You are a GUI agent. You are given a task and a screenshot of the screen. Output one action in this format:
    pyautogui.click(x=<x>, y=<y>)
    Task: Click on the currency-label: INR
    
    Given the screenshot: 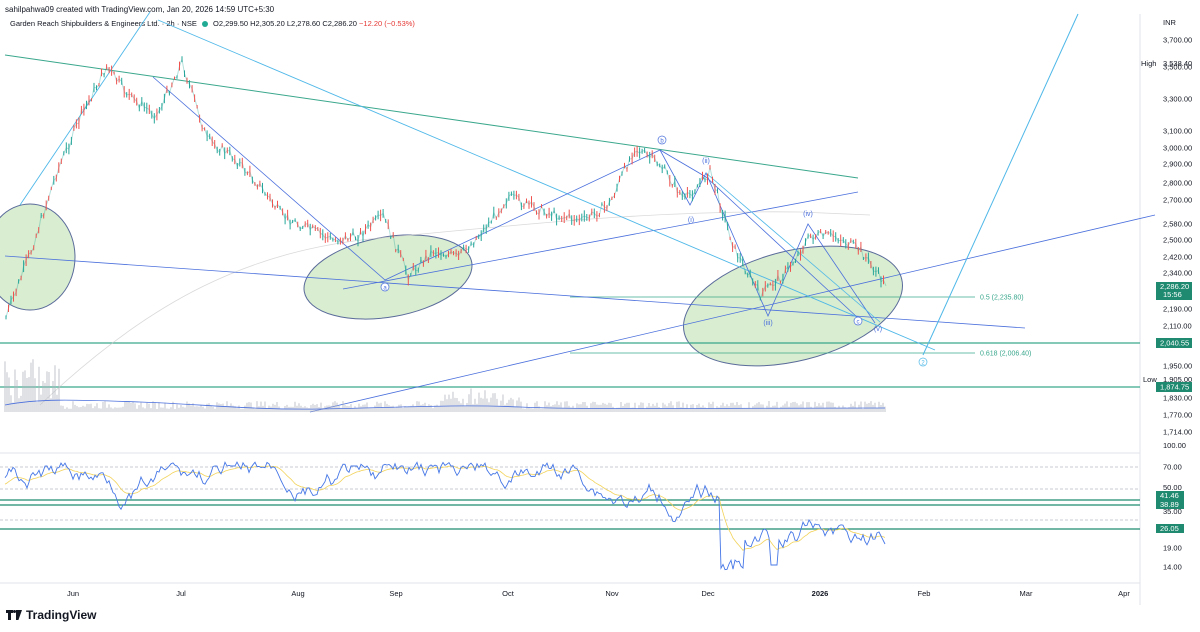 What is the action you would take?
    pyautogui.click(x=1170, y=22)
    